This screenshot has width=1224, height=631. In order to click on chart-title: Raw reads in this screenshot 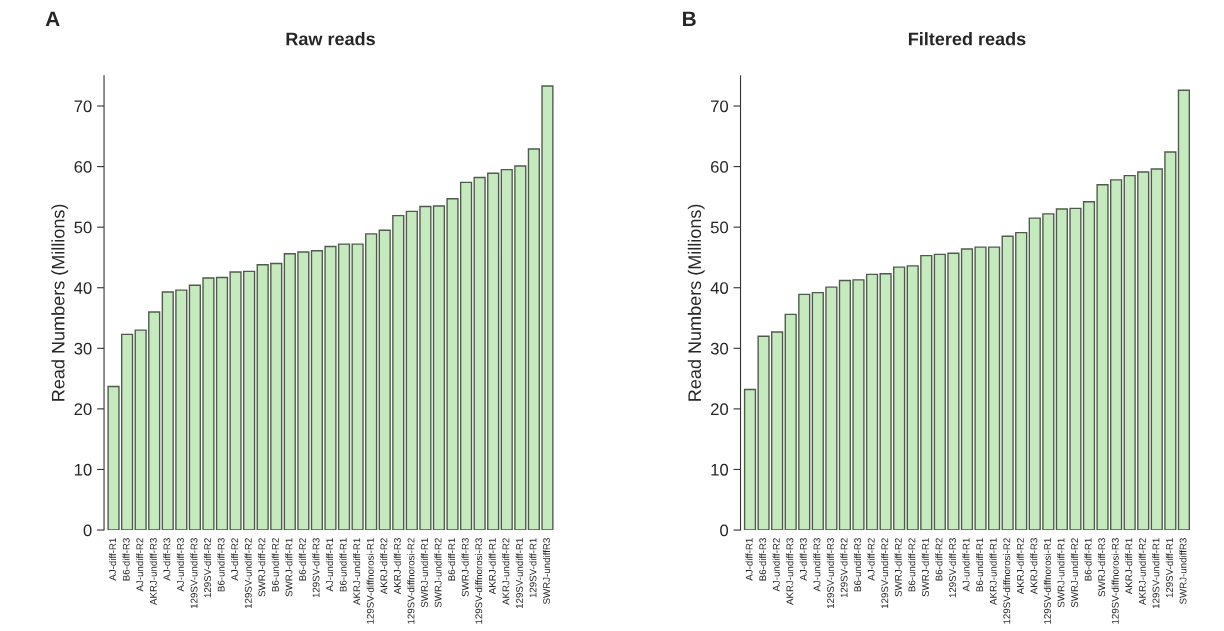, I will do `click(330, 39)`.